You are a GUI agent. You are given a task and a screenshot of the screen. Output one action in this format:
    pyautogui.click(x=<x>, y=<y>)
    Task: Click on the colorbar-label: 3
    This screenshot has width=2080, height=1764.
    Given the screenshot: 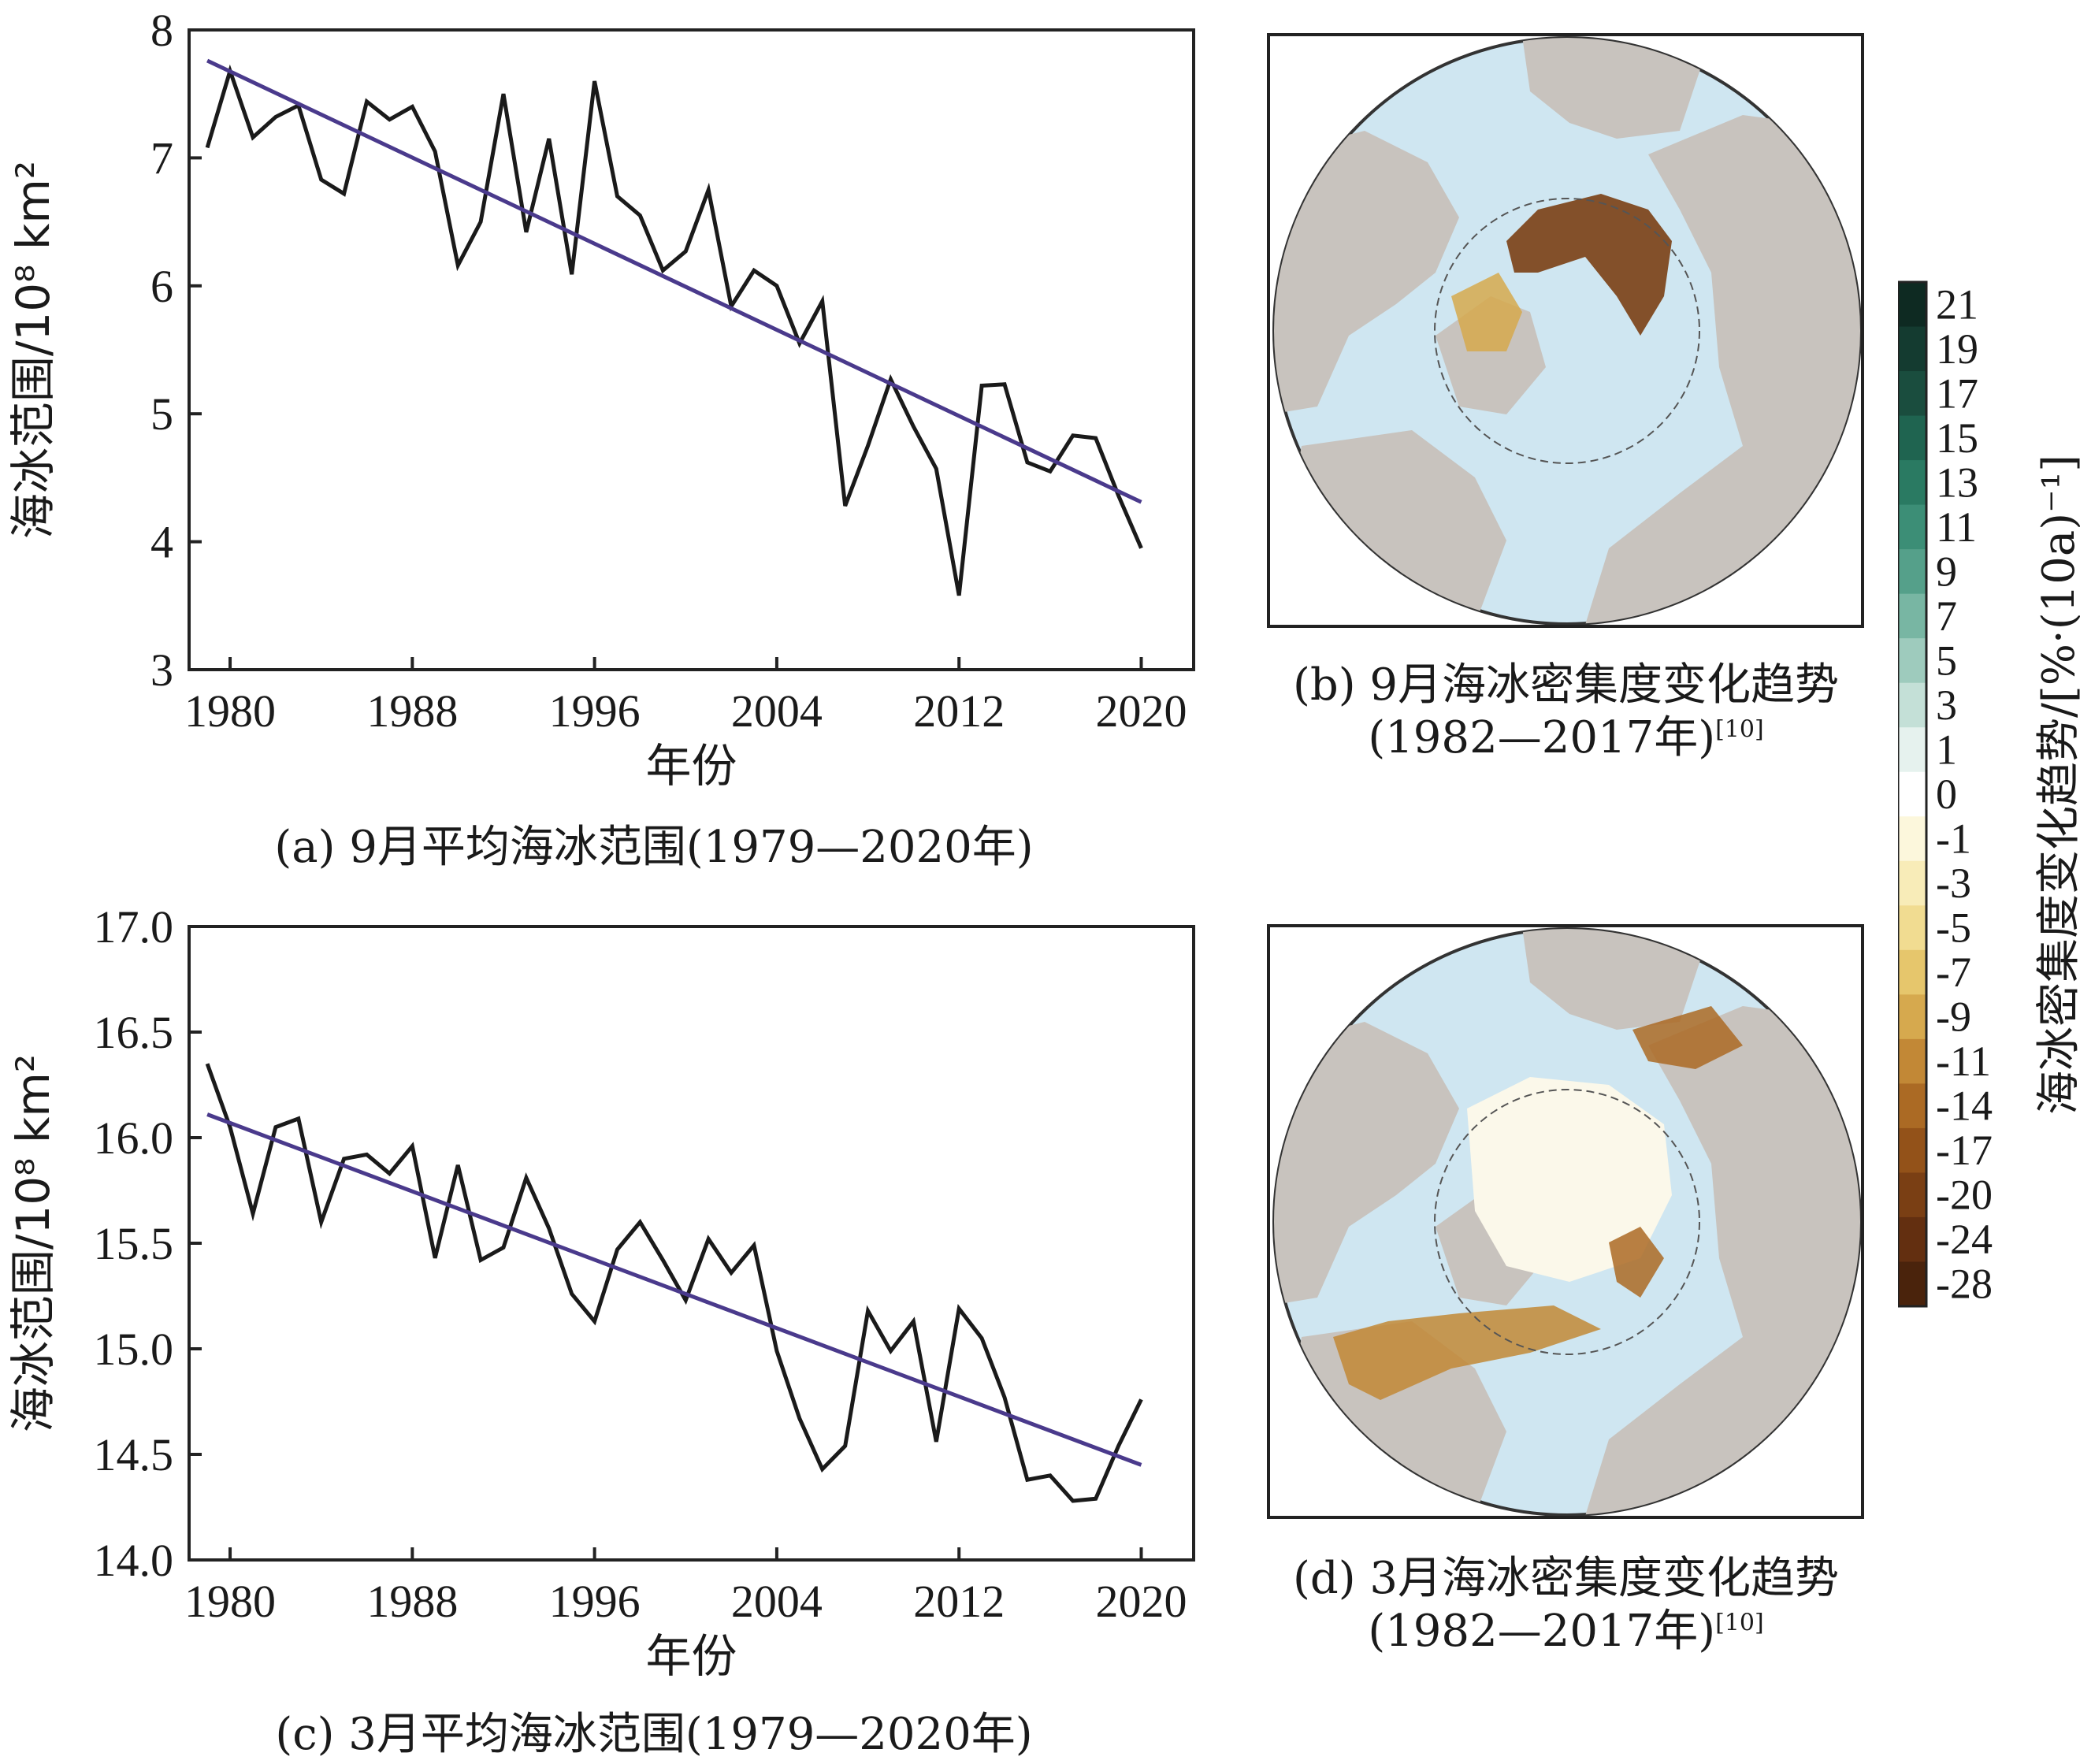 What is the action you would take?
    pyautogui.click(x=1946, y=705)
    